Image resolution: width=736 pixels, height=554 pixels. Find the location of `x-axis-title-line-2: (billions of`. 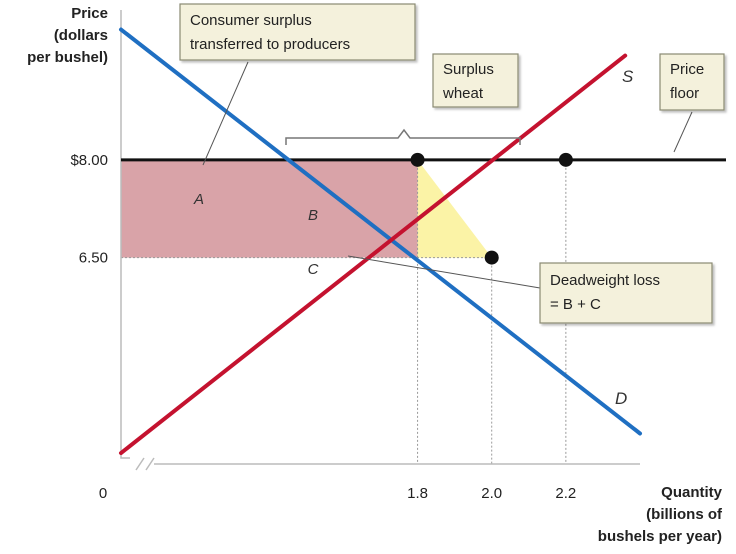

x-axis-title-line-2: (billions of is located at coordinates (684, 514).